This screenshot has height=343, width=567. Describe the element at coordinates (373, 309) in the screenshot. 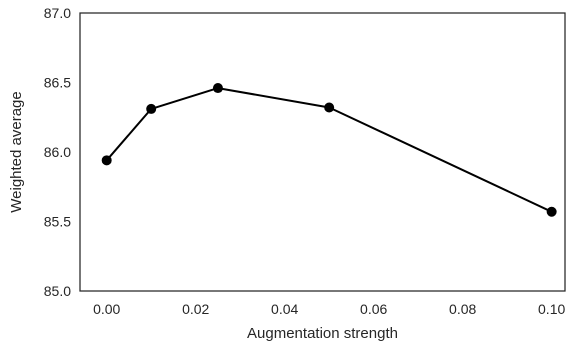

I see `x-tick-label: 0.06` at that location.